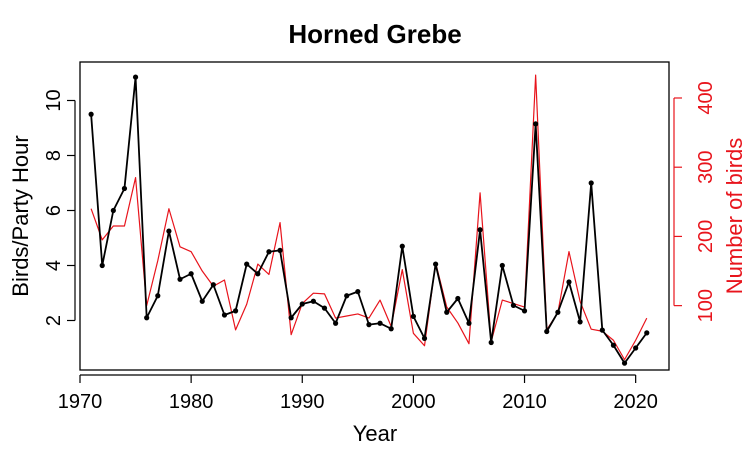 This screenshot has width=750, height=450. What do you see at coordinates (695, 201) in the screenshot?
I see `y-axis-right: 100 200 300 400` at bounding box center [695, 201].